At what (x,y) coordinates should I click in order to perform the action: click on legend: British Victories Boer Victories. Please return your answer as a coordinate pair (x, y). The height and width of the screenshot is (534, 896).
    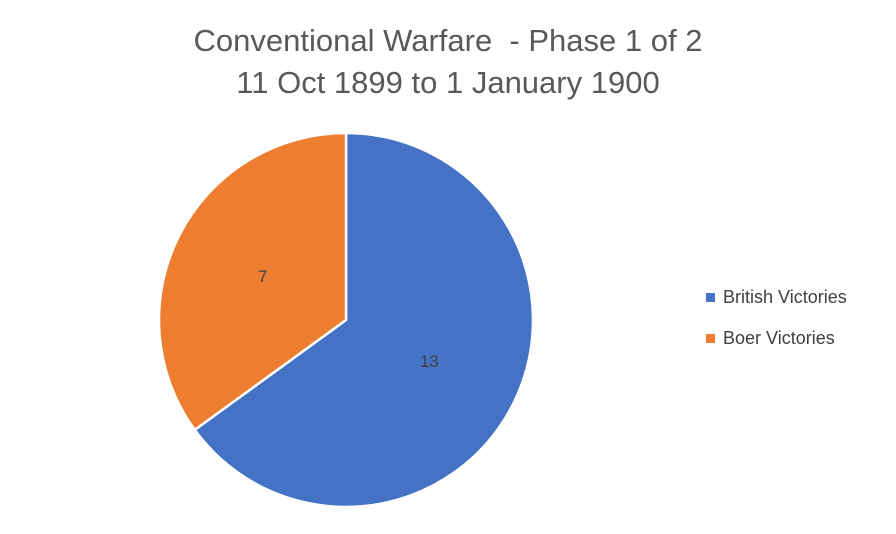
    Looking at the image, I should click on (798, 326).